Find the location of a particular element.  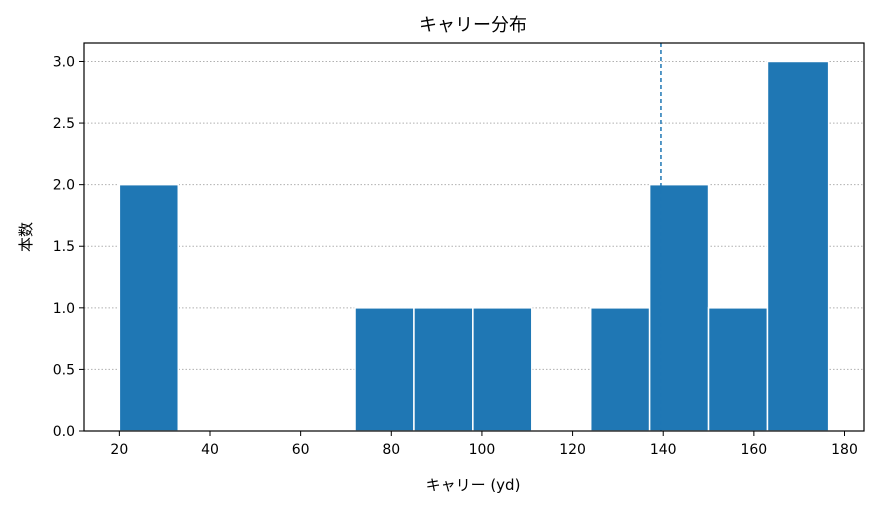

x-tick-label: 60 is located at coordinates (301, 450).